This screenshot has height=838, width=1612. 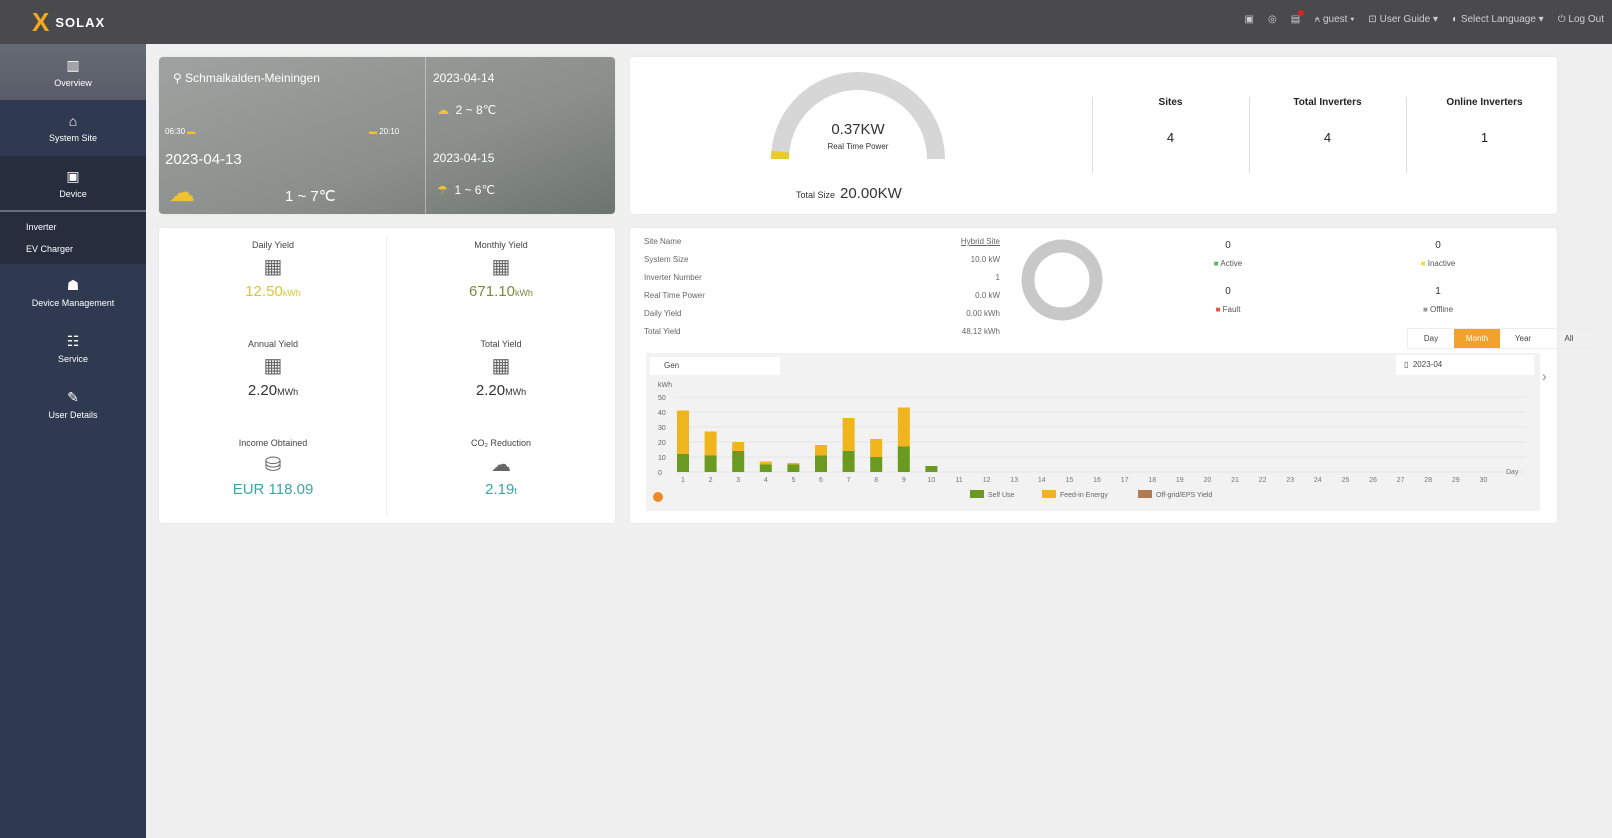 I want to click on sidebar-item-device: ▣ Device, so click(x=73, y=184).